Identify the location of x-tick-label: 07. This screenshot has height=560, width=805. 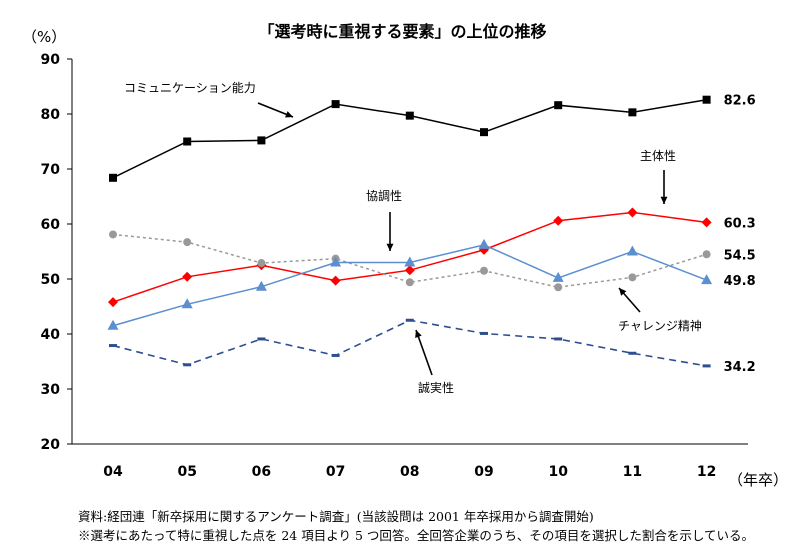
(335, 472).